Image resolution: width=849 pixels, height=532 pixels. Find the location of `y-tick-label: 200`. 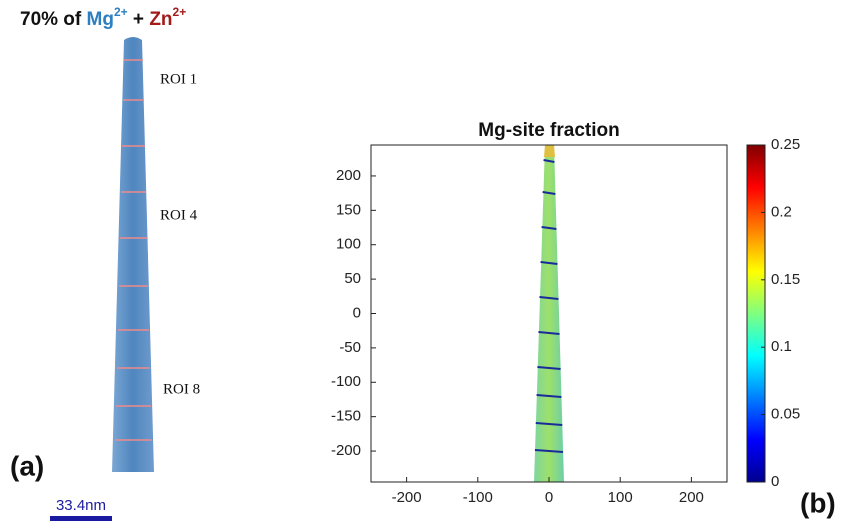

y-tick-label: 200 is located at coordinates (348, 175).